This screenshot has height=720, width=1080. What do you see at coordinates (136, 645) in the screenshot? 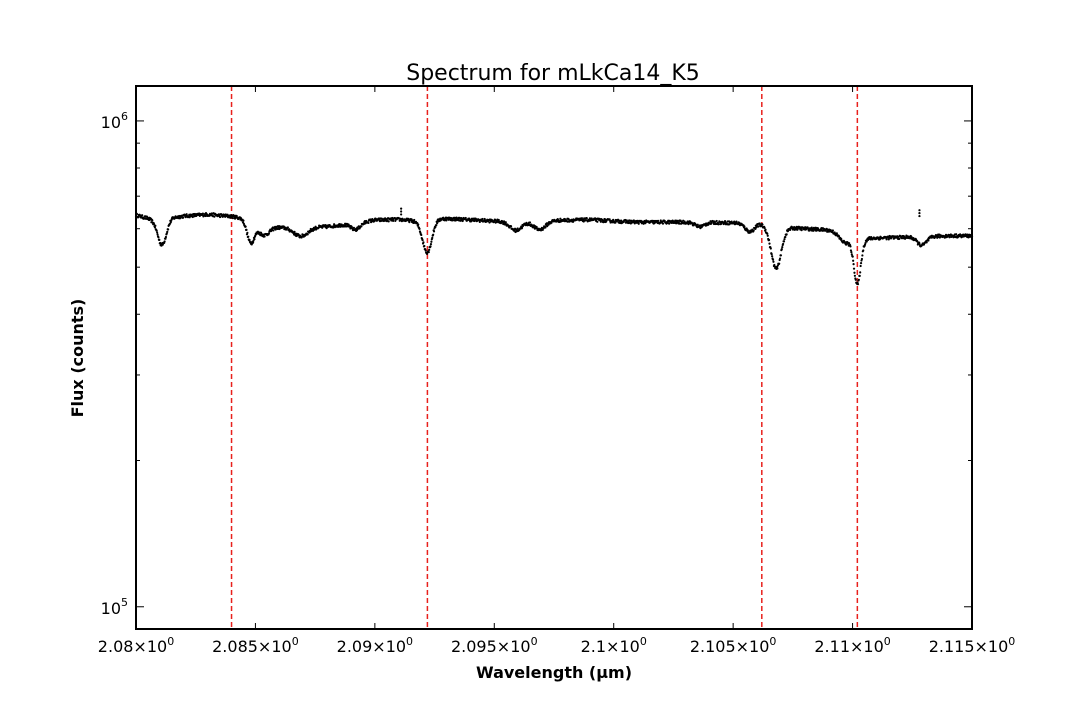
I see `x-tick-label: 2.08×100` at bounding box center [136, 645].